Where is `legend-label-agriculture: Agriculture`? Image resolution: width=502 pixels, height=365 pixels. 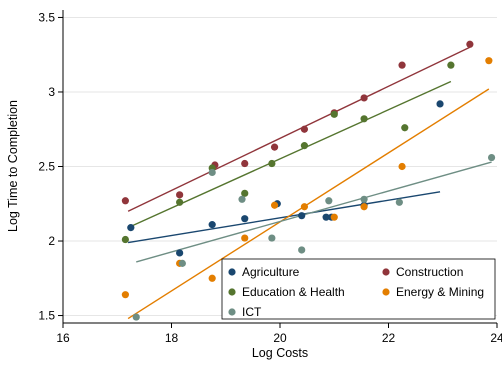
legend-label-agriculture: Agriculture is located at coordinates (271, 272).